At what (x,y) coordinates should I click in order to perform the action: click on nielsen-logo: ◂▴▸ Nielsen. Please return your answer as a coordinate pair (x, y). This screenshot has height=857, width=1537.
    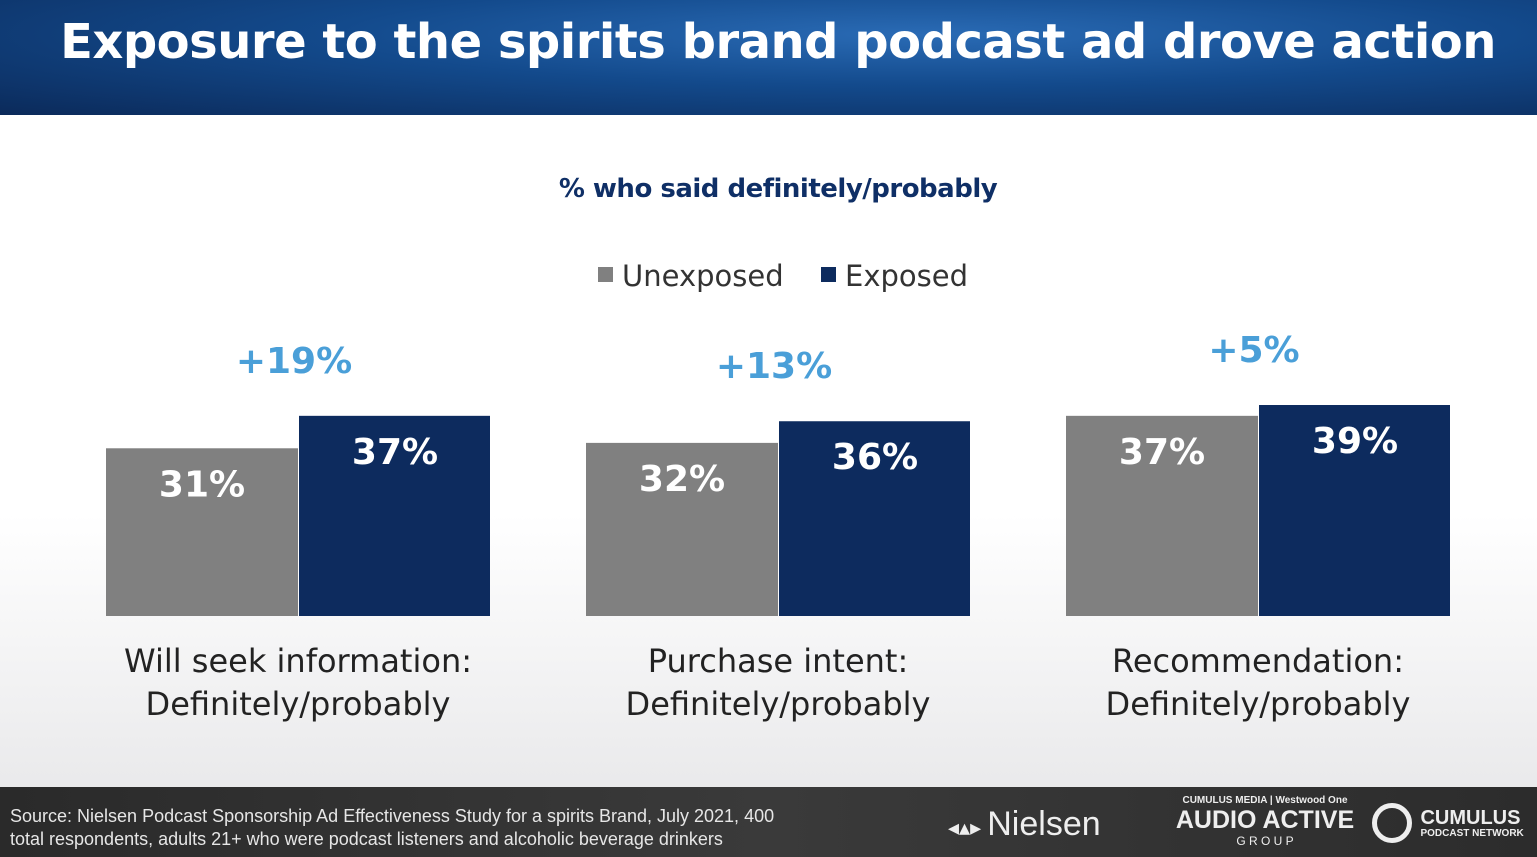
    Looking at the image, I should click on (1024, 824).